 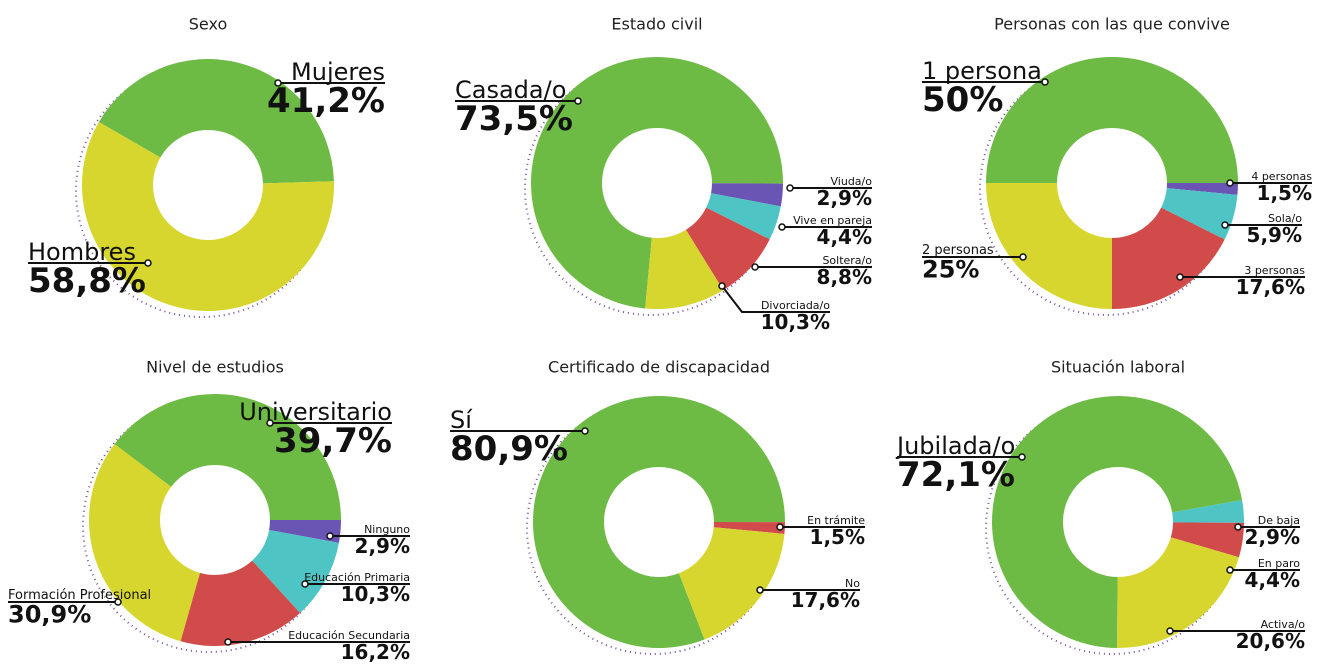 I want to click on chart-title: Certificado de discapacidad, so click(x=659, y=367).